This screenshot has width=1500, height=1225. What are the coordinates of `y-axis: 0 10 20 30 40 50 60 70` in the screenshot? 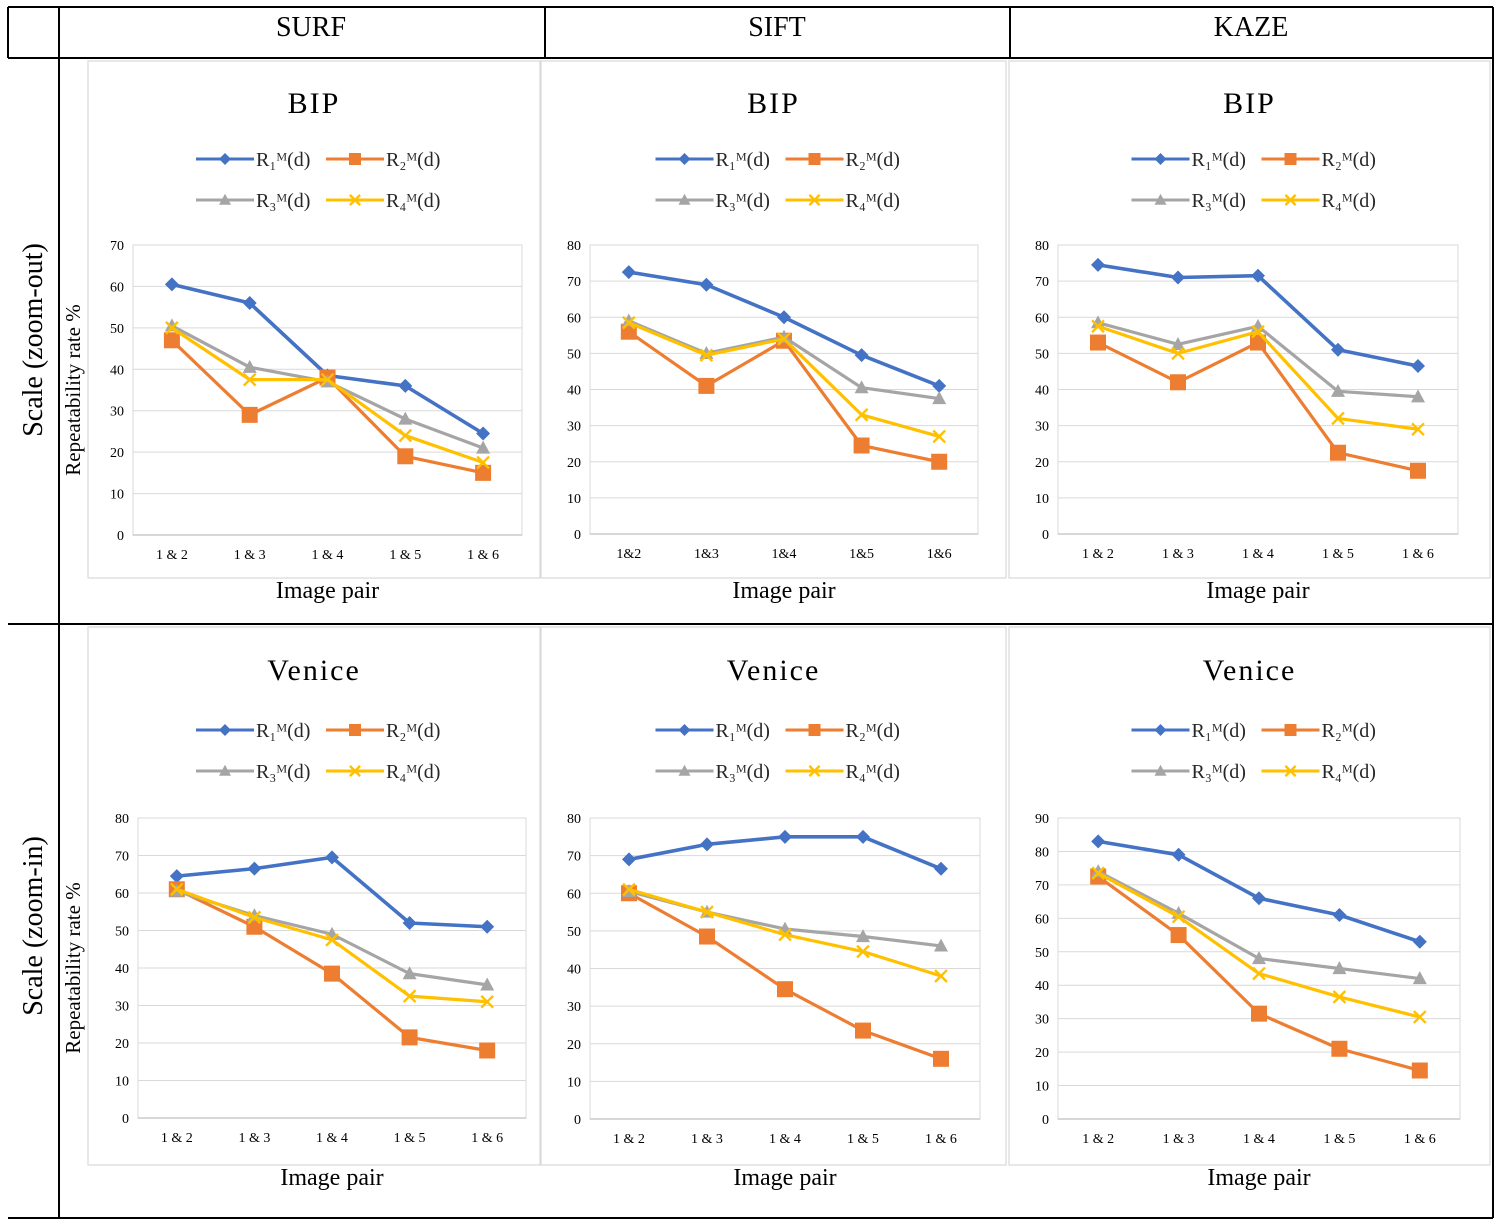 It's located at (316, 391).